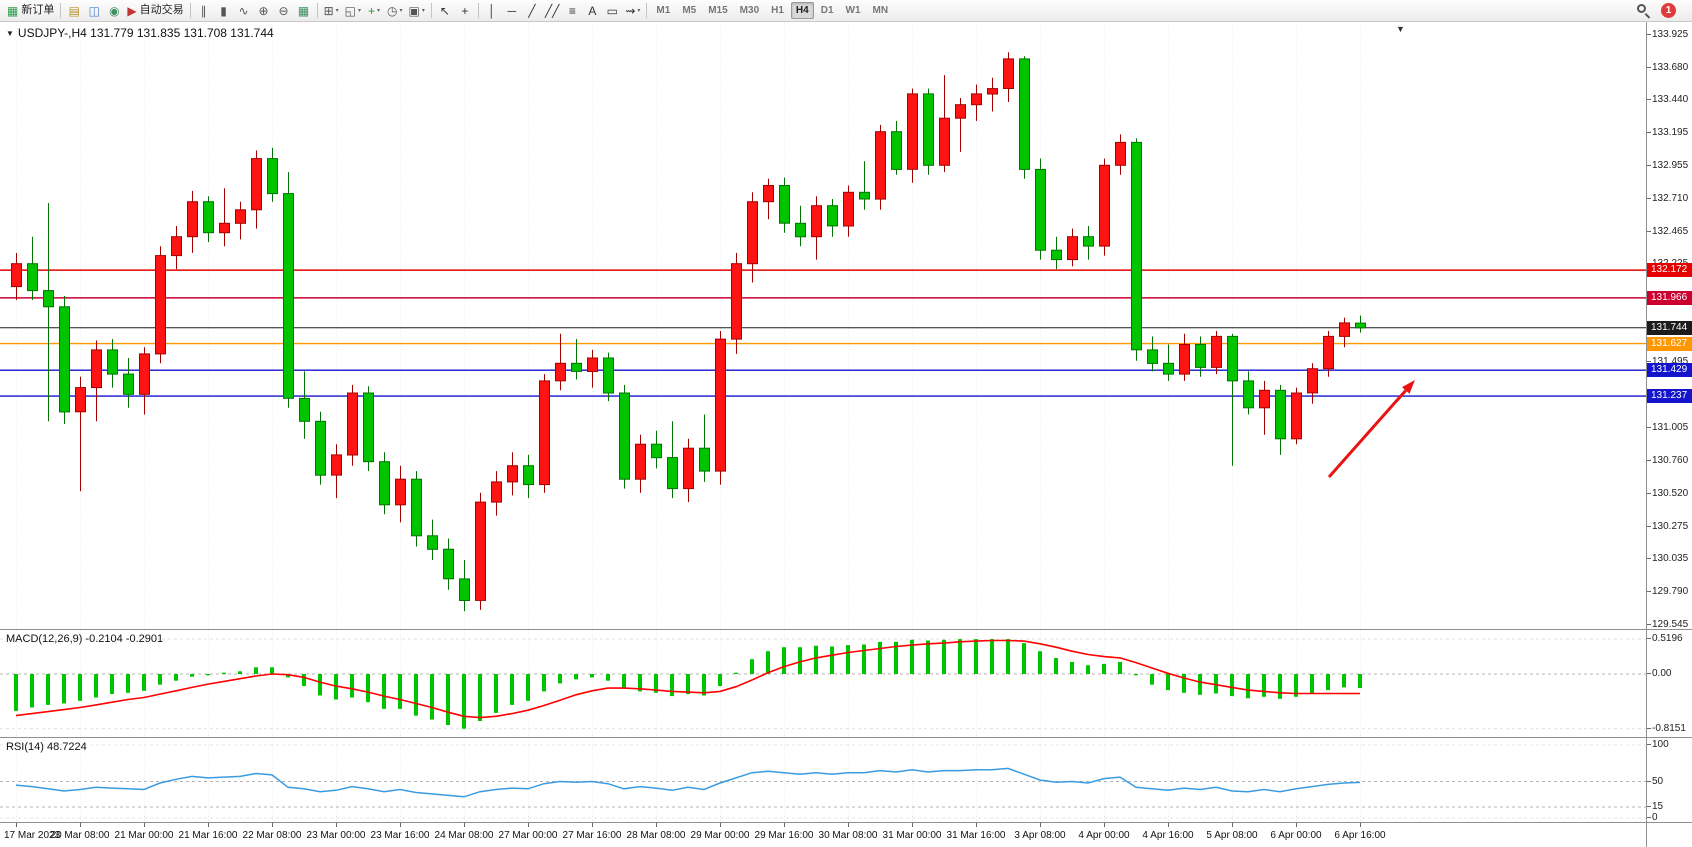 The height and width of the screenshot is (847, 1692). I want to click on trendline-button: ╱, so click(532, 11).